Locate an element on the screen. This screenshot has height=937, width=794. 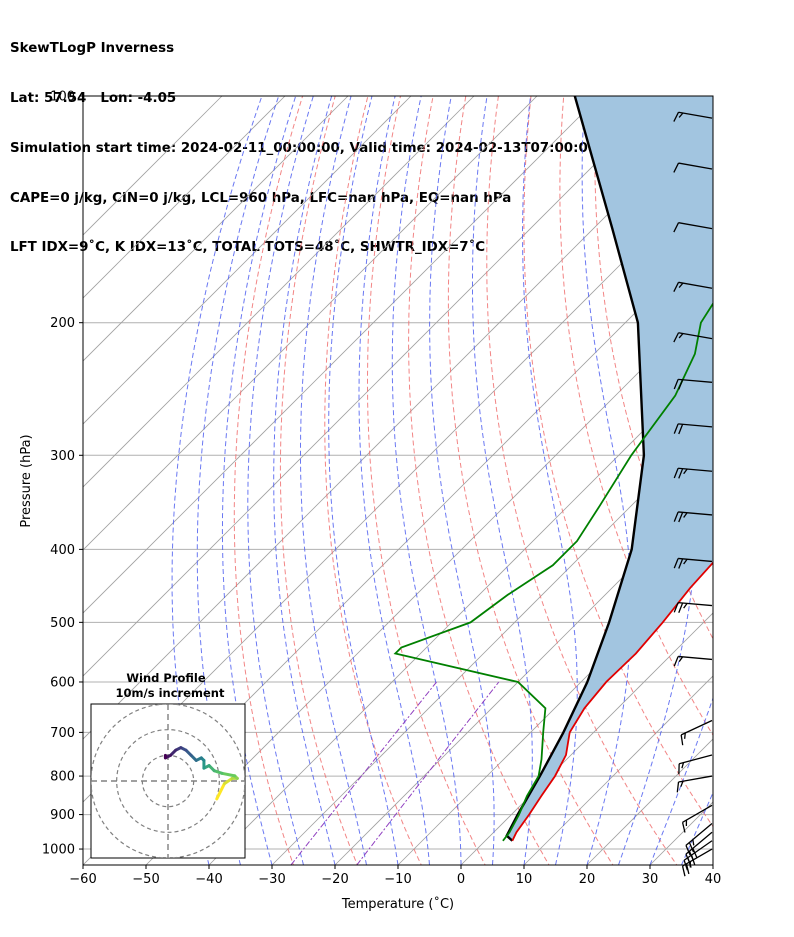
y-tick-label: 800 is located at coordinates (62, 777).